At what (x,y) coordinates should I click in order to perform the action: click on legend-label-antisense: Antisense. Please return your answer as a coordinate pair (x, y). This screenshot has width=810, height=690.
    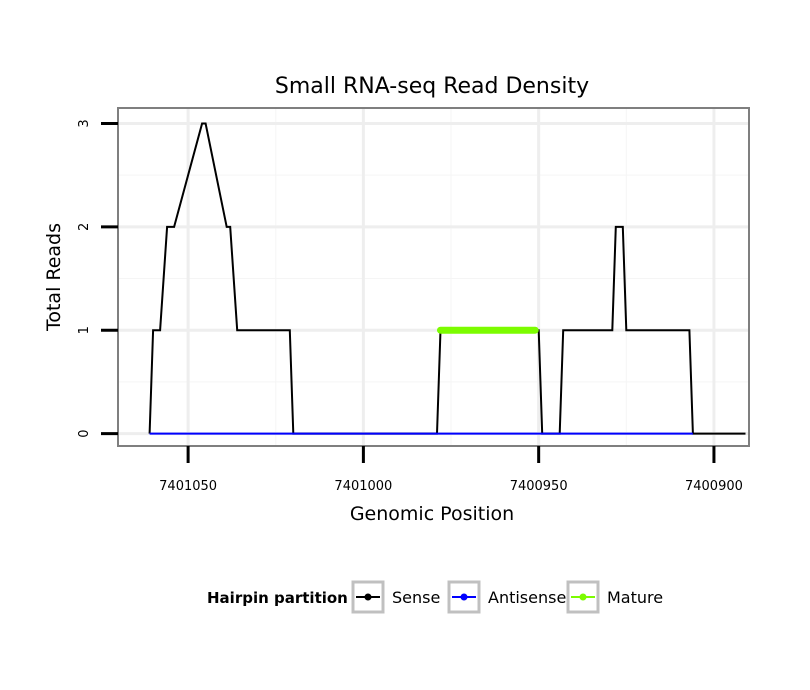
    Looking at the image, I should click on (527, 597).